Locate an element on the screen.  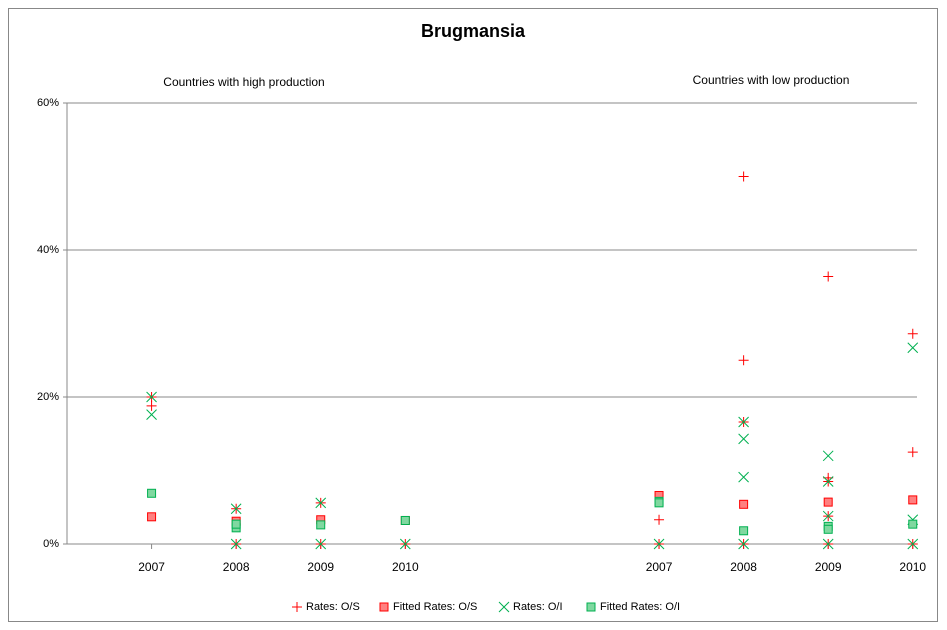
legend-item: Fitted Rates: O/I is located at coordinates (633, 607).